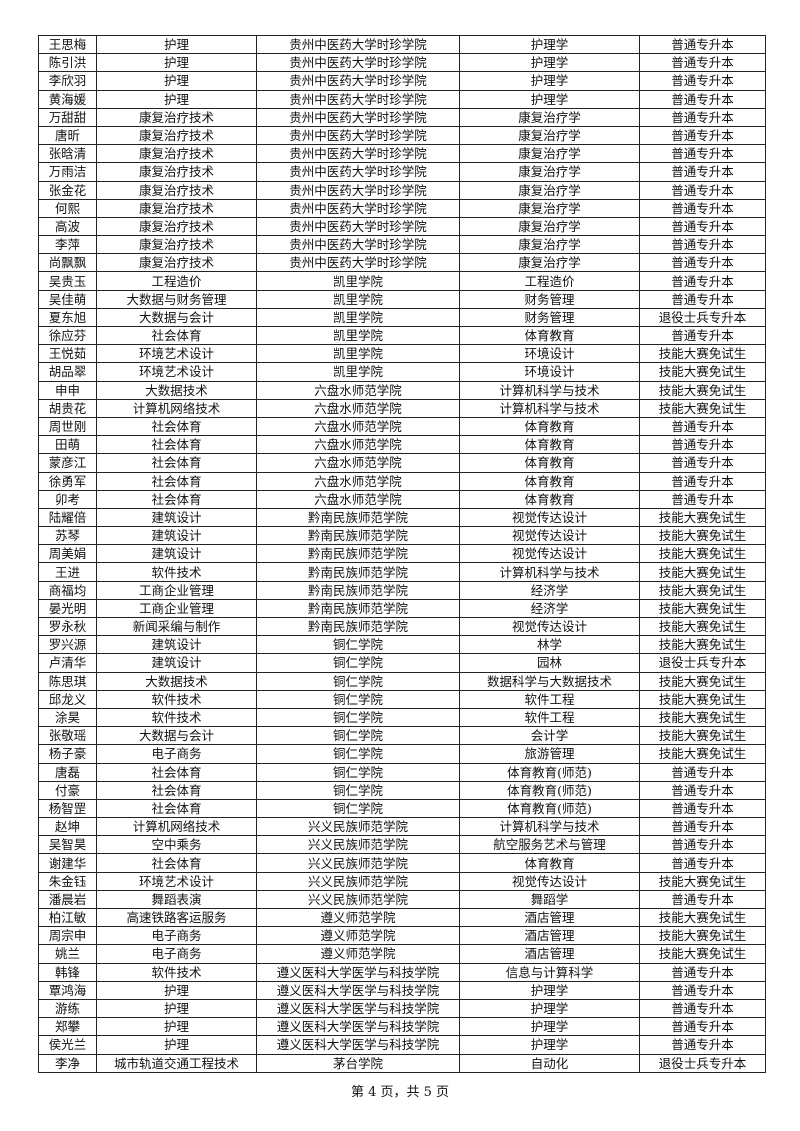 The image size is (800, 1131). What do you see at coordinates (176, 281) in the screenshot?
I see `original-major-cell: 工程造价` at bounding box center [176, 281].